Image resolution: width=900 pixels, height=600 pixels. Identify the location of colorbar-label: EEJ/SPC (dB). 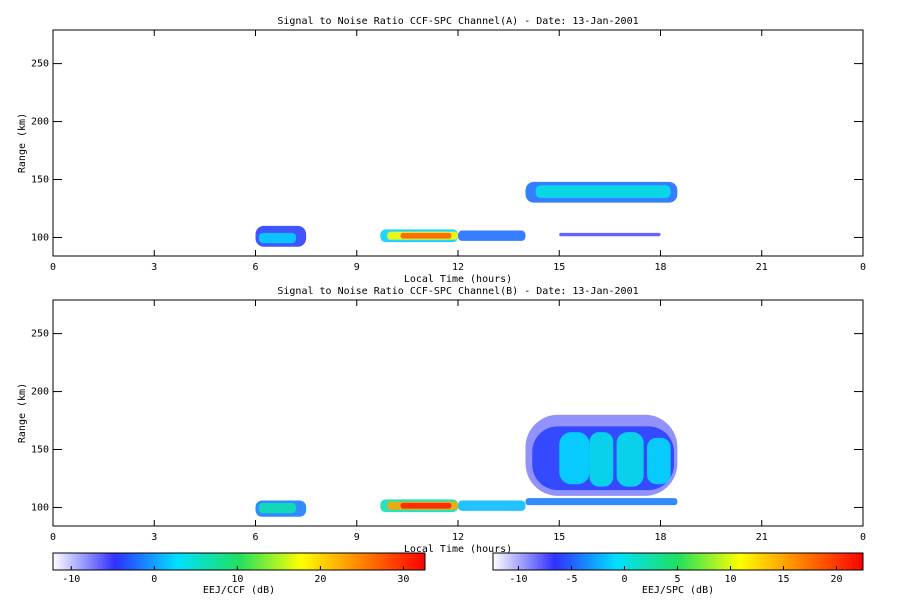
(678, 590).